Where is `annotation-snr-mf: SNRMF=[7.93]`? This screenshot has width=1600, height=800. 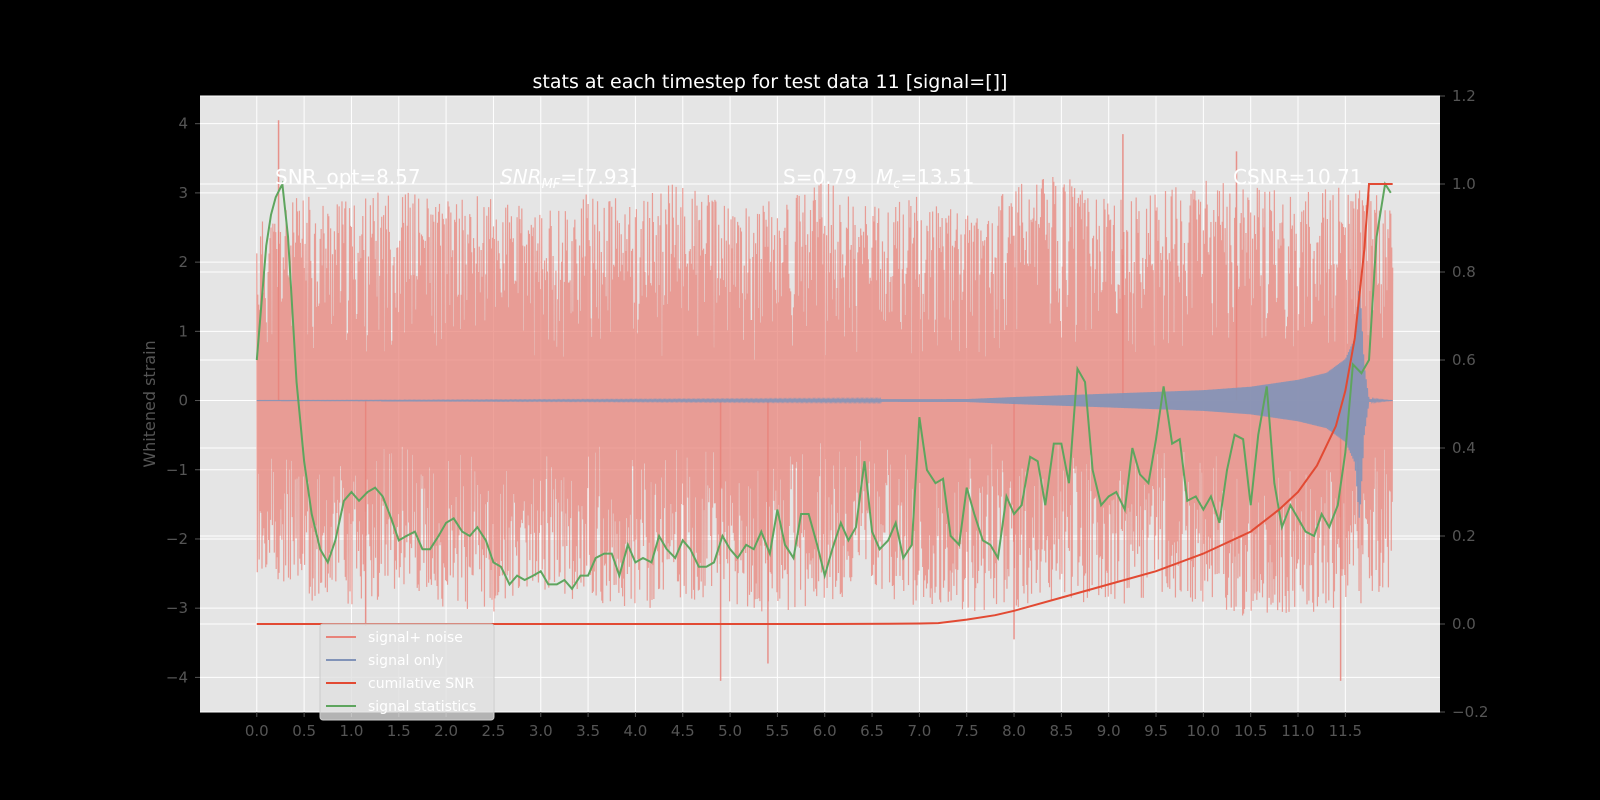
annotation-snr-mf: SNRMF=[7.93] is located at coordinates (568, 178).